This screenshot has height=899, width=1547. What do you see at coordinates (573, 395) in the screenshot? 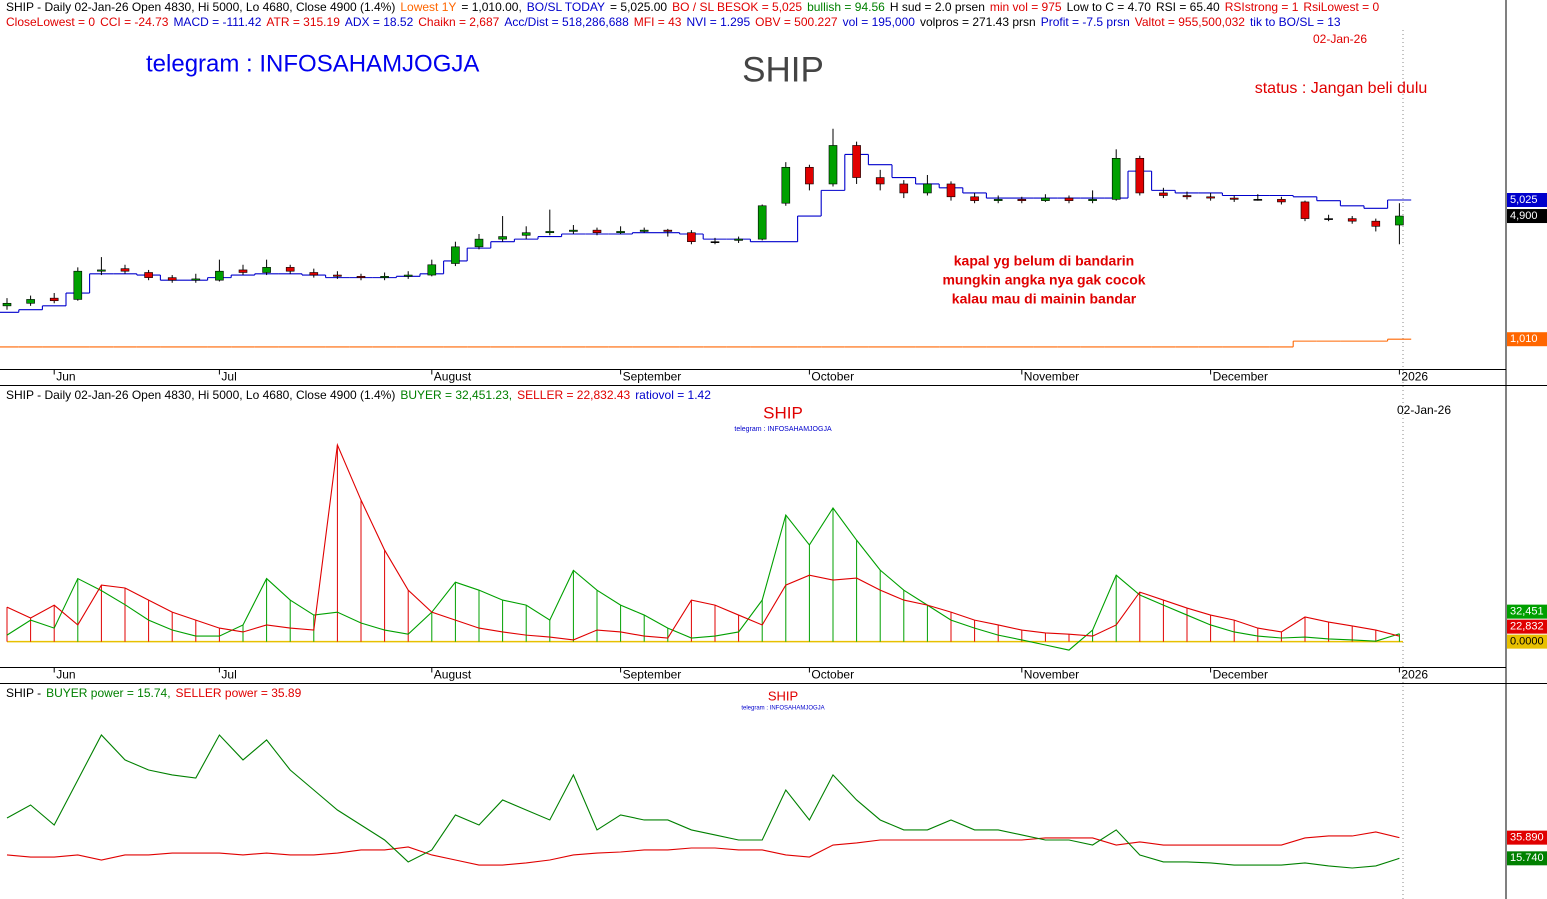
I see `header-item: SELLER = 22,832.43` at bounding box center [573, 395].